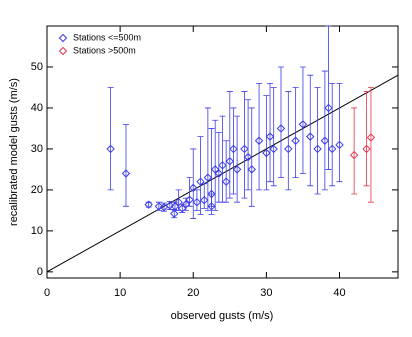 The width and height of the screenshot is (412, 337). What do you see at coordinates (14, 152) in the screenshot?
I see `y-axis-label: recalibrated model gusts (m/s)` at bounding box center [14, 152].